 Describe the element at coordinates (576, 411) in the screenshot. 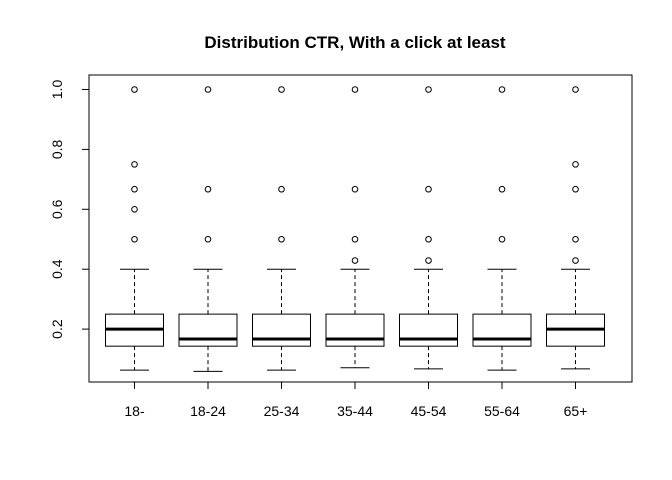

I see `x-tick-label: 65+` at that location.